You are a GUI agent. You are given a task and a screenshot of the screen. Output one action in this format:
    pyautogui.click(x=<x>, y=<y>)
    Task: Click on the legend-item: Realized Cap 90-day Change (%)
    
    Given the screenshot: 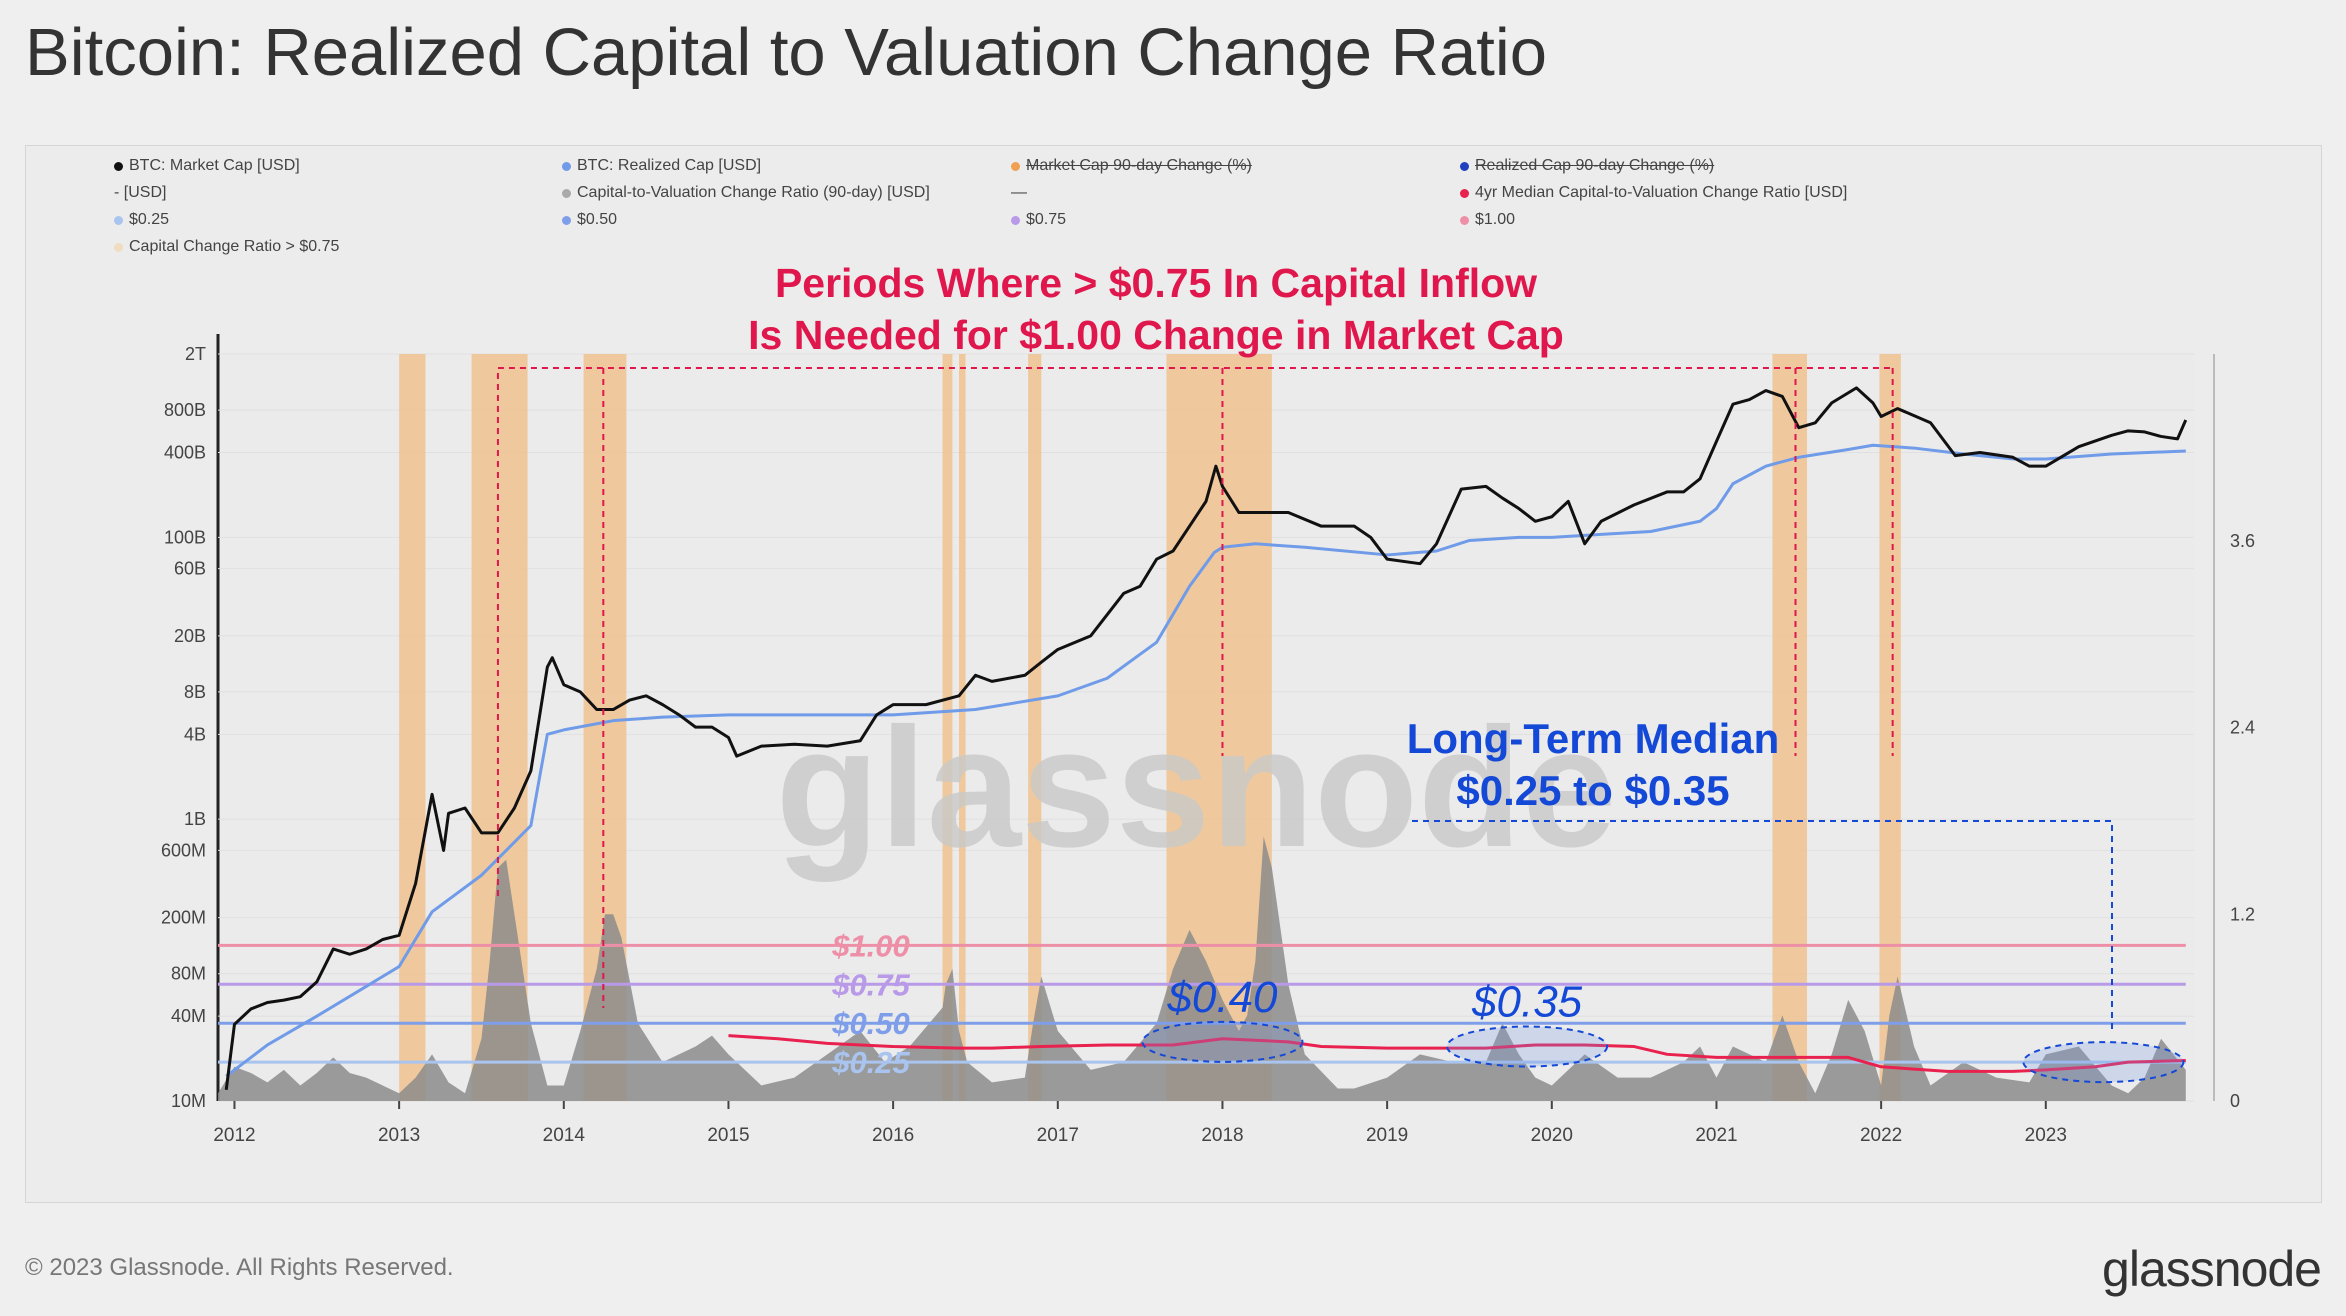 What is the action you would take?
    pyautogui.click(x=1587, y=166)
    